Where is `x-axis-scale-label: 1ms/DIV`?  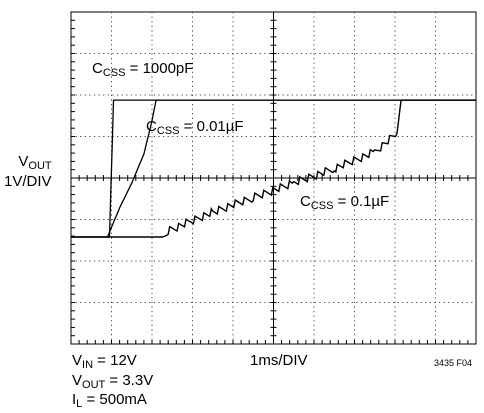
x-axis-scale-label: 1ms/DIV is located at coordinates (279, 360).